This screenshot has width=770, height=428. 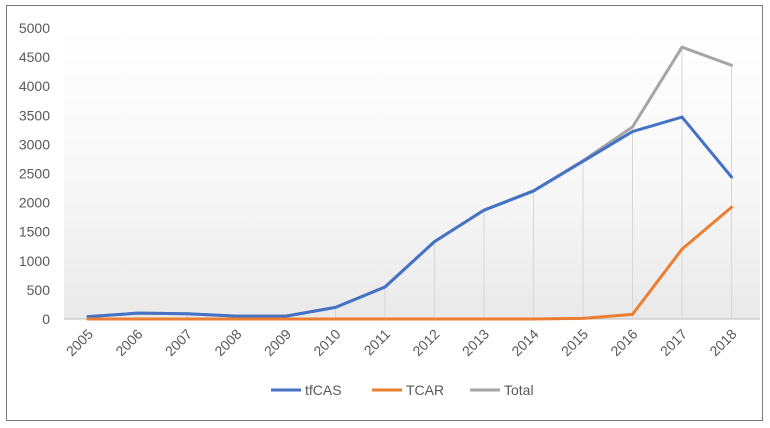 I want to click on x-tick-label: 2017, so click(x=673, y=342).